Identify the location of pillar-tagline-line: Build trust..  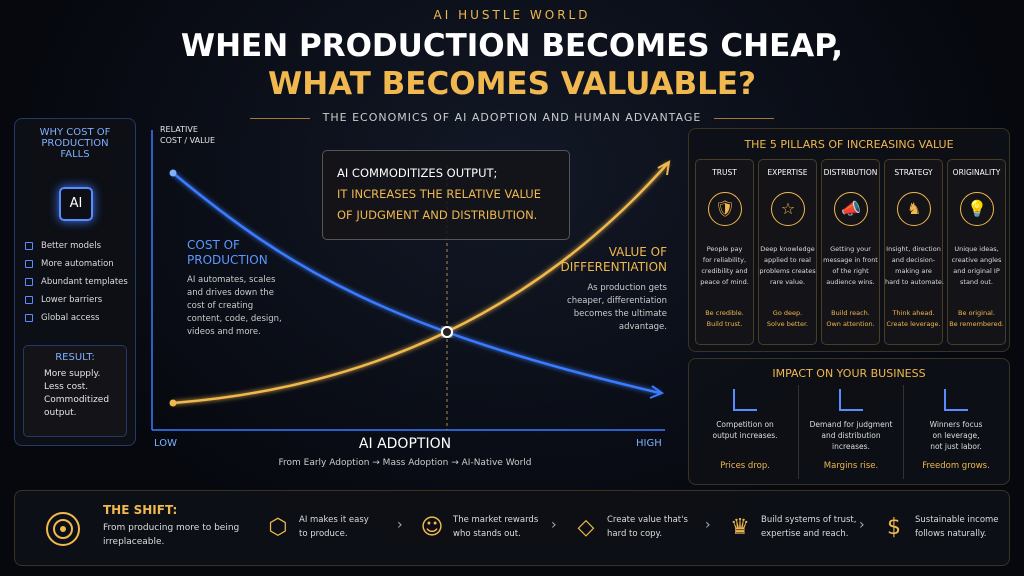
(724, 324).